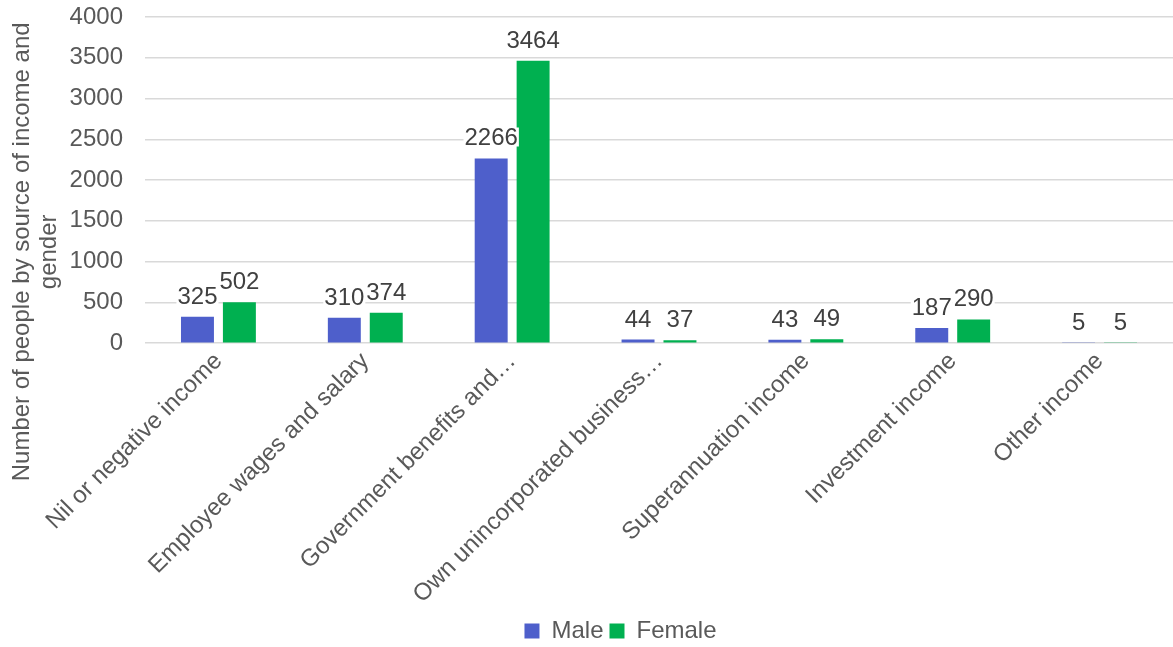 The width and height of the screenshot is (1173, 647). Describe the element at coordinates (116, 341) in the screenshot. I see `y-tick-label: 0` at that location.